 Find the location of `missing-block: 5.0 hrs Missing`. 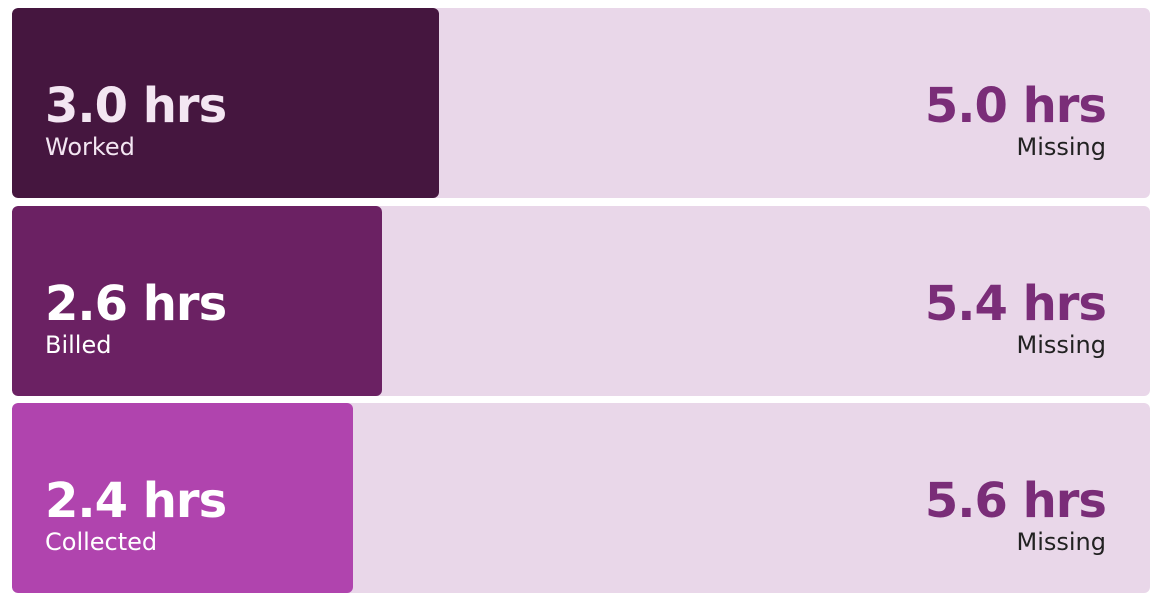

missing-block: 5.0 hrs Missing is located at coordinates (1015, 120).